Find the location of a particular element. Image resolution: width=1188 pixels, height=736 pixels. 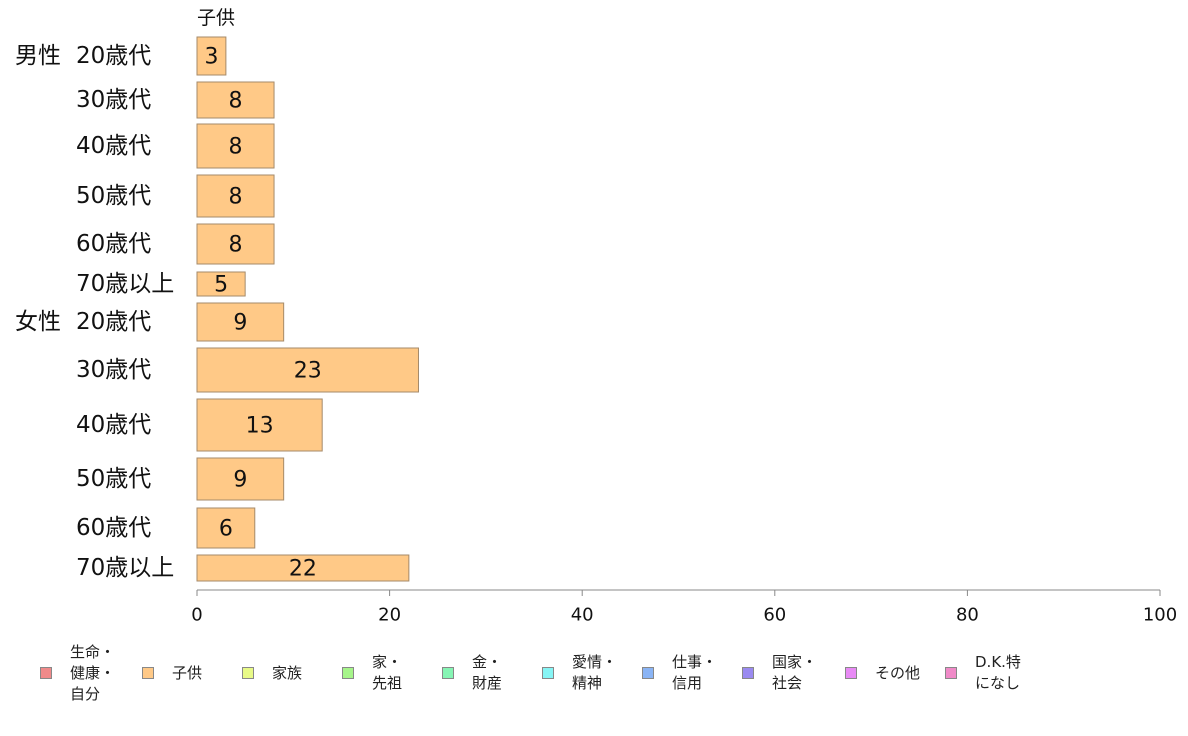

series-label: 子供 is located at coordinates (216, 18).